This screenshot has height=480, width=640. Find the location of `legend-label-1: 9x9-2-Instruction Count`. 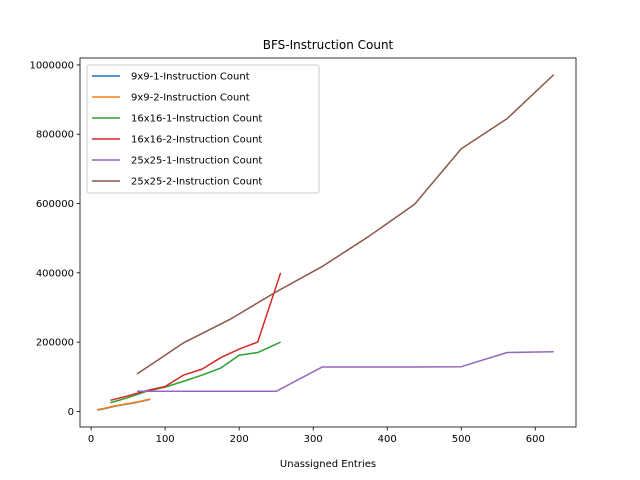

legend-label-1: 9x9-2-Instruction Count is located at coordinates (190, 98).